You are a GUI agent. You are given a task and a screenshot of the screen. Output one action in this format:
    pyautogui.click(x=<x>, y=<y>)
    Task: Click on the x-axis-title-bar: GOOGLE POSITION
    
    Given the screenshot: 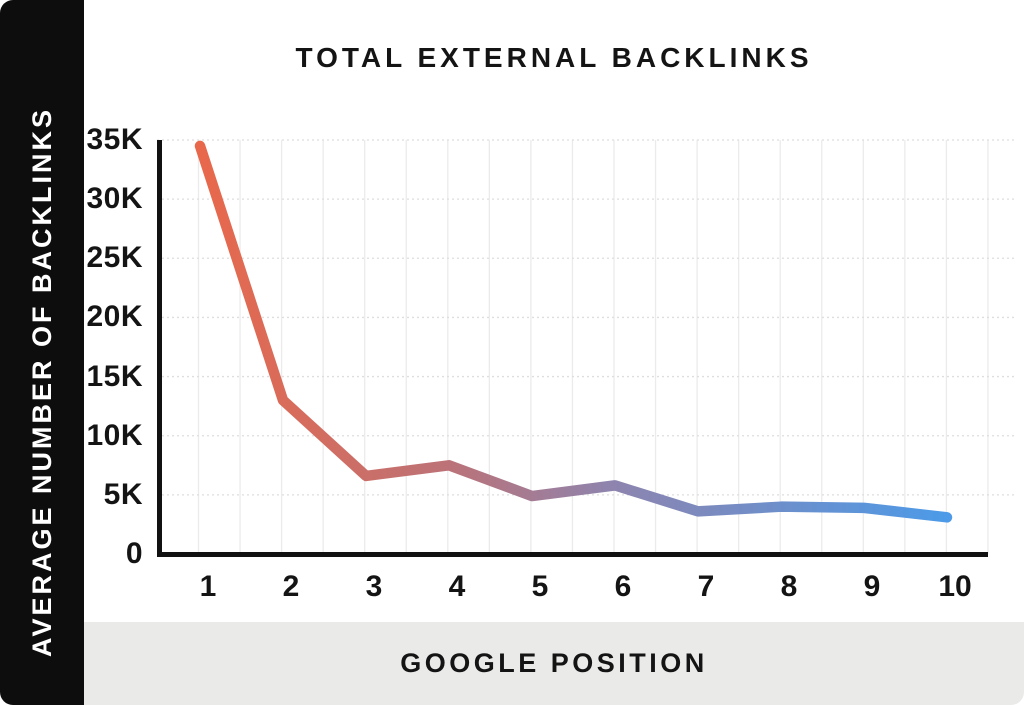 What is the action you would take?
    pyautogui.click(x=554, y=663)
    